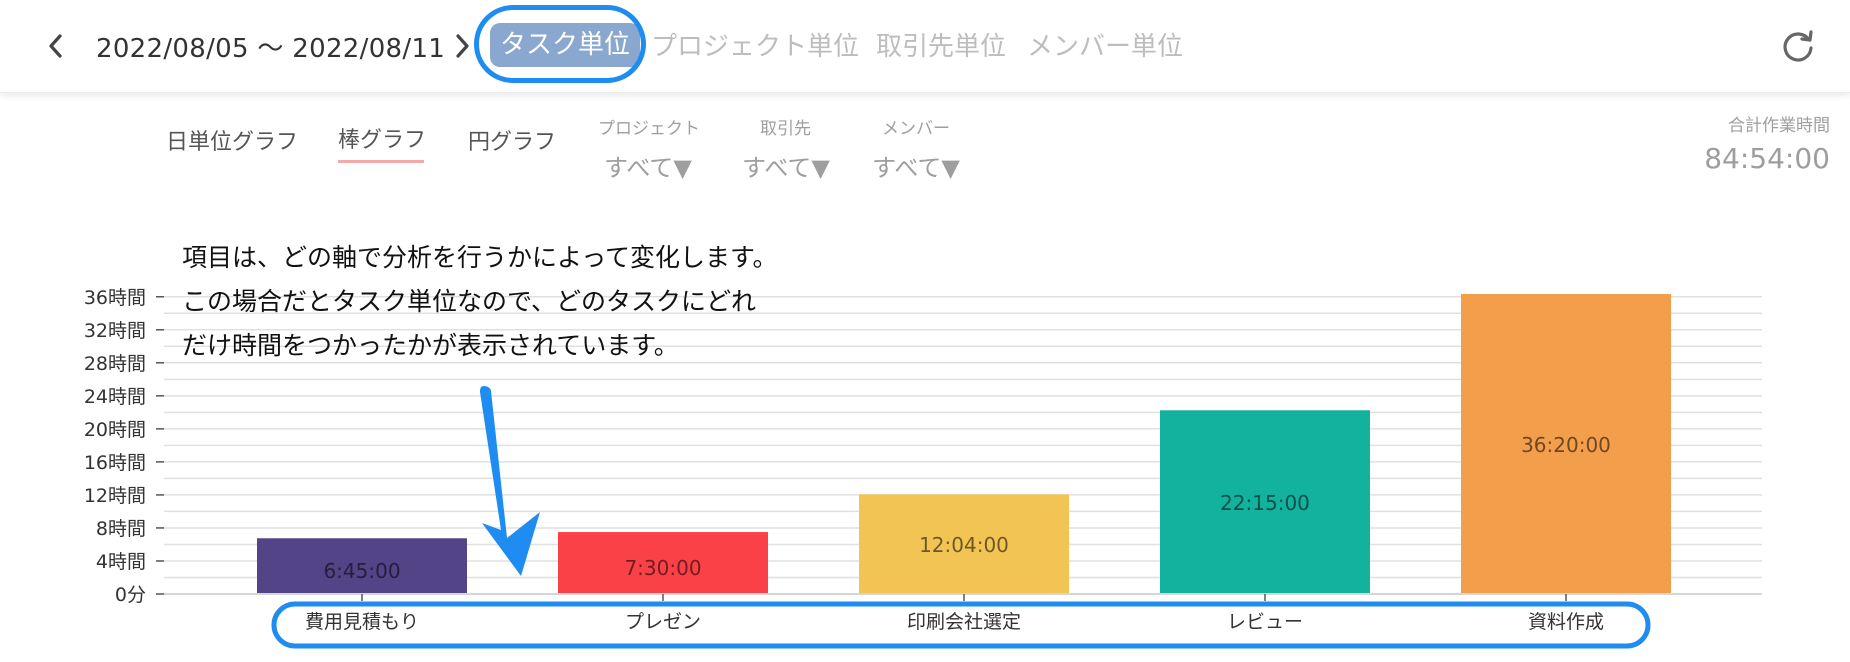 The image size is (1850, 662). Describe the element at coordinates (1566, 622) in the screenshot. I see `x-tick-label: 資料作成` at that location.